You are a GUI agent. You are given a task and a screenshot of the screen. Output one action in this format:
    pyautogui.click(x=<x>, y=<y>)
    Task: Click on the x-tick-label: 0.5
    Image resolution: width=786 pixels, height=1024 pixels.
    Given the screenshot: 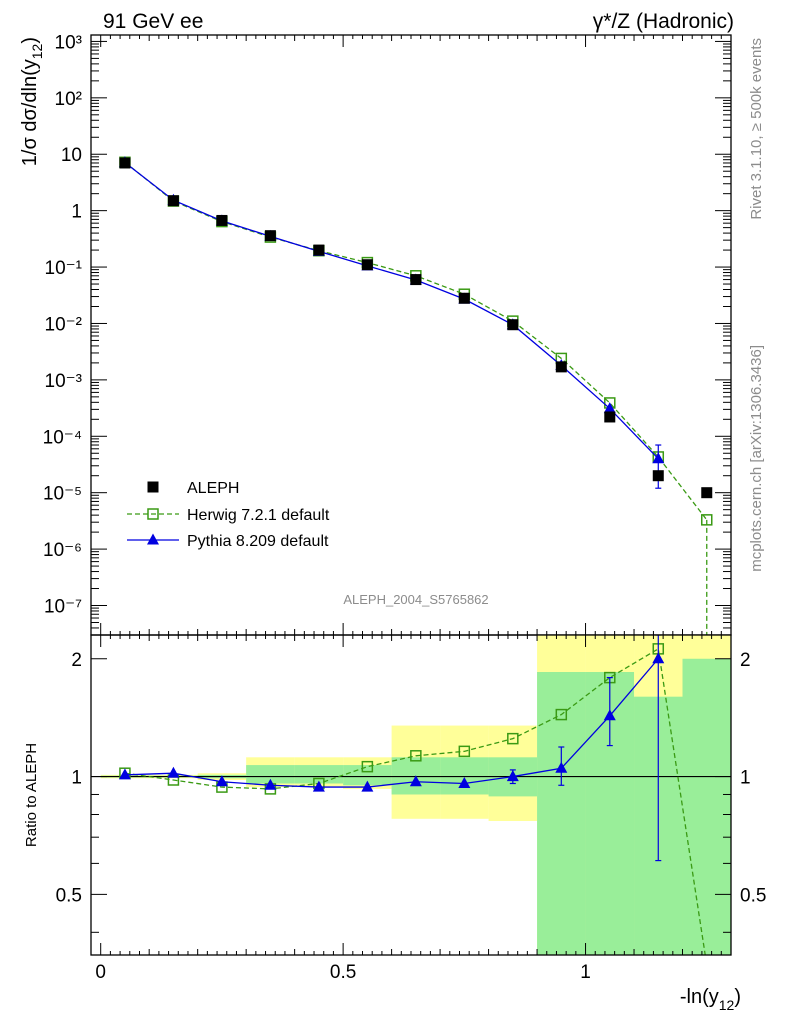 What is the action you would take?
    pyautogui.click(x=343, y=972)
    